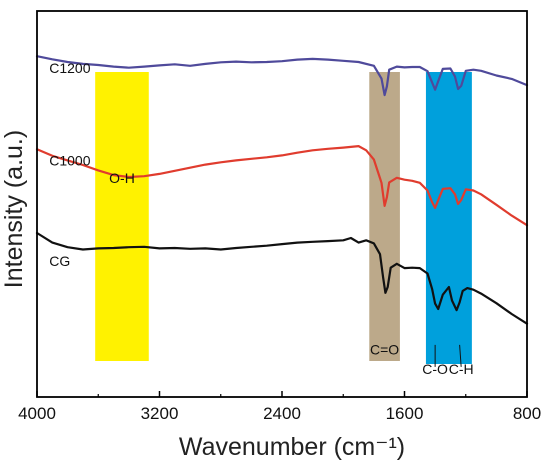 The width and height of the screenshot is (550, 470). I want to click on x-tick-label-3200: 3200, so click(160, 413).